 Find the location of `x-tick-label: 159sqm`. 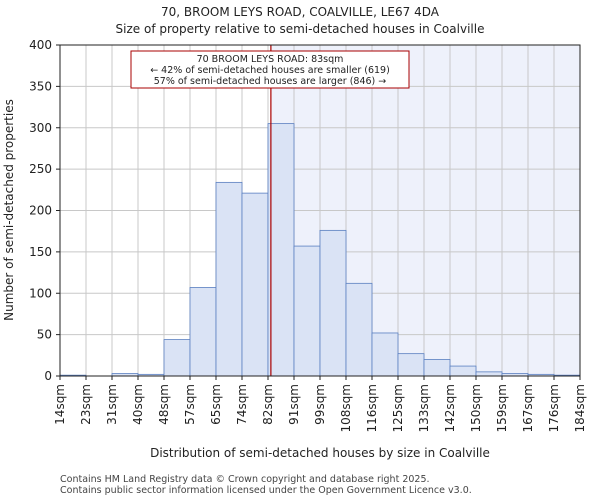

x-tick-label: 159sqm is located at coordinates (502, 408).